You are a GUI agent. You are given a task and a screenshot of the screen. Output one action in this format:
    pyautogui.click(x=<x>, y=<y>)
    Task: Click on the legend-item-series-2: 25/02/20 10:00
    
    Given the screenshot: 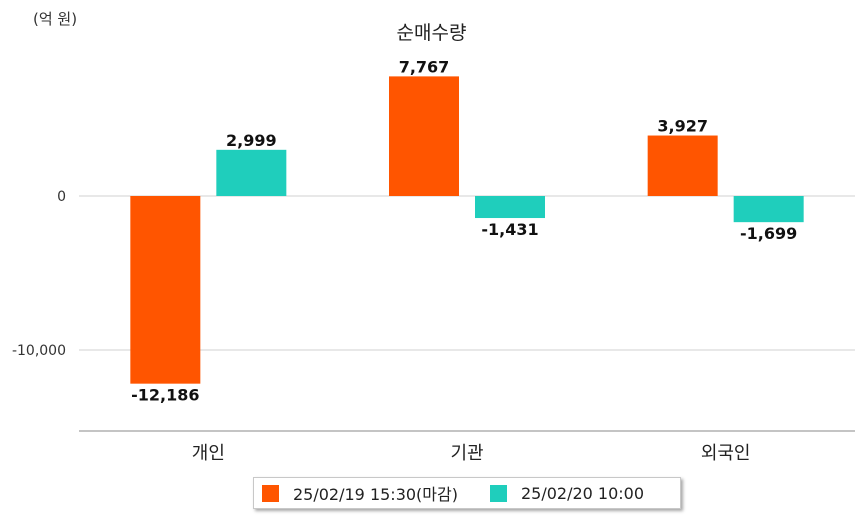 What is the action you would take?
    pyautogui.click(x=567, y=493)
    